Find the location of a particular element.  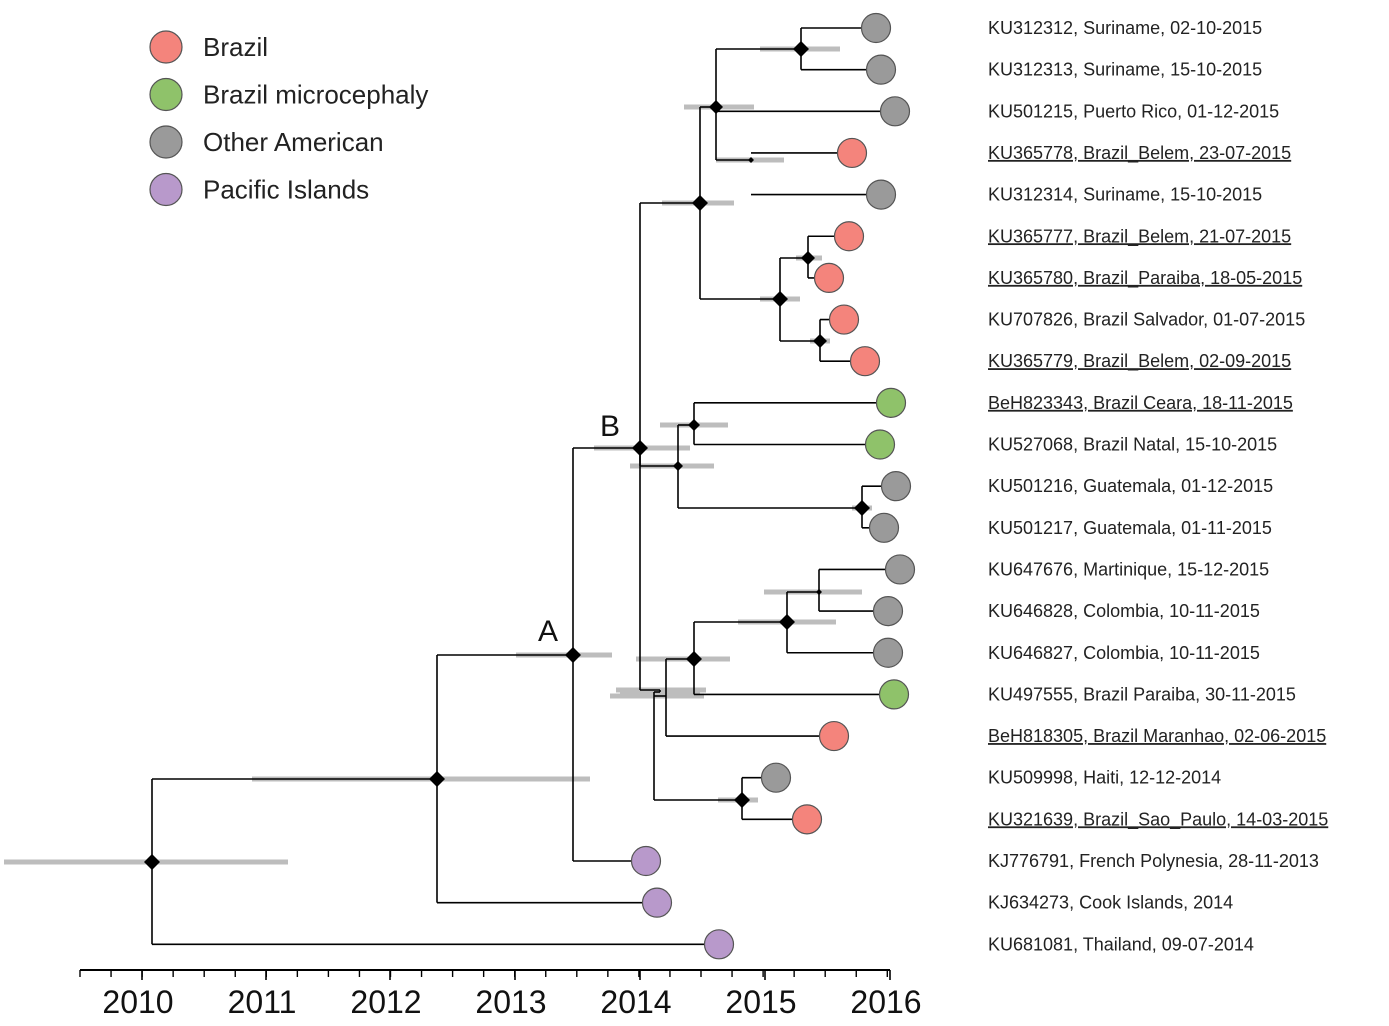

leaf-label: KU509998, Haiti, 12-12-2014 is located at coordinates (1104, 778).